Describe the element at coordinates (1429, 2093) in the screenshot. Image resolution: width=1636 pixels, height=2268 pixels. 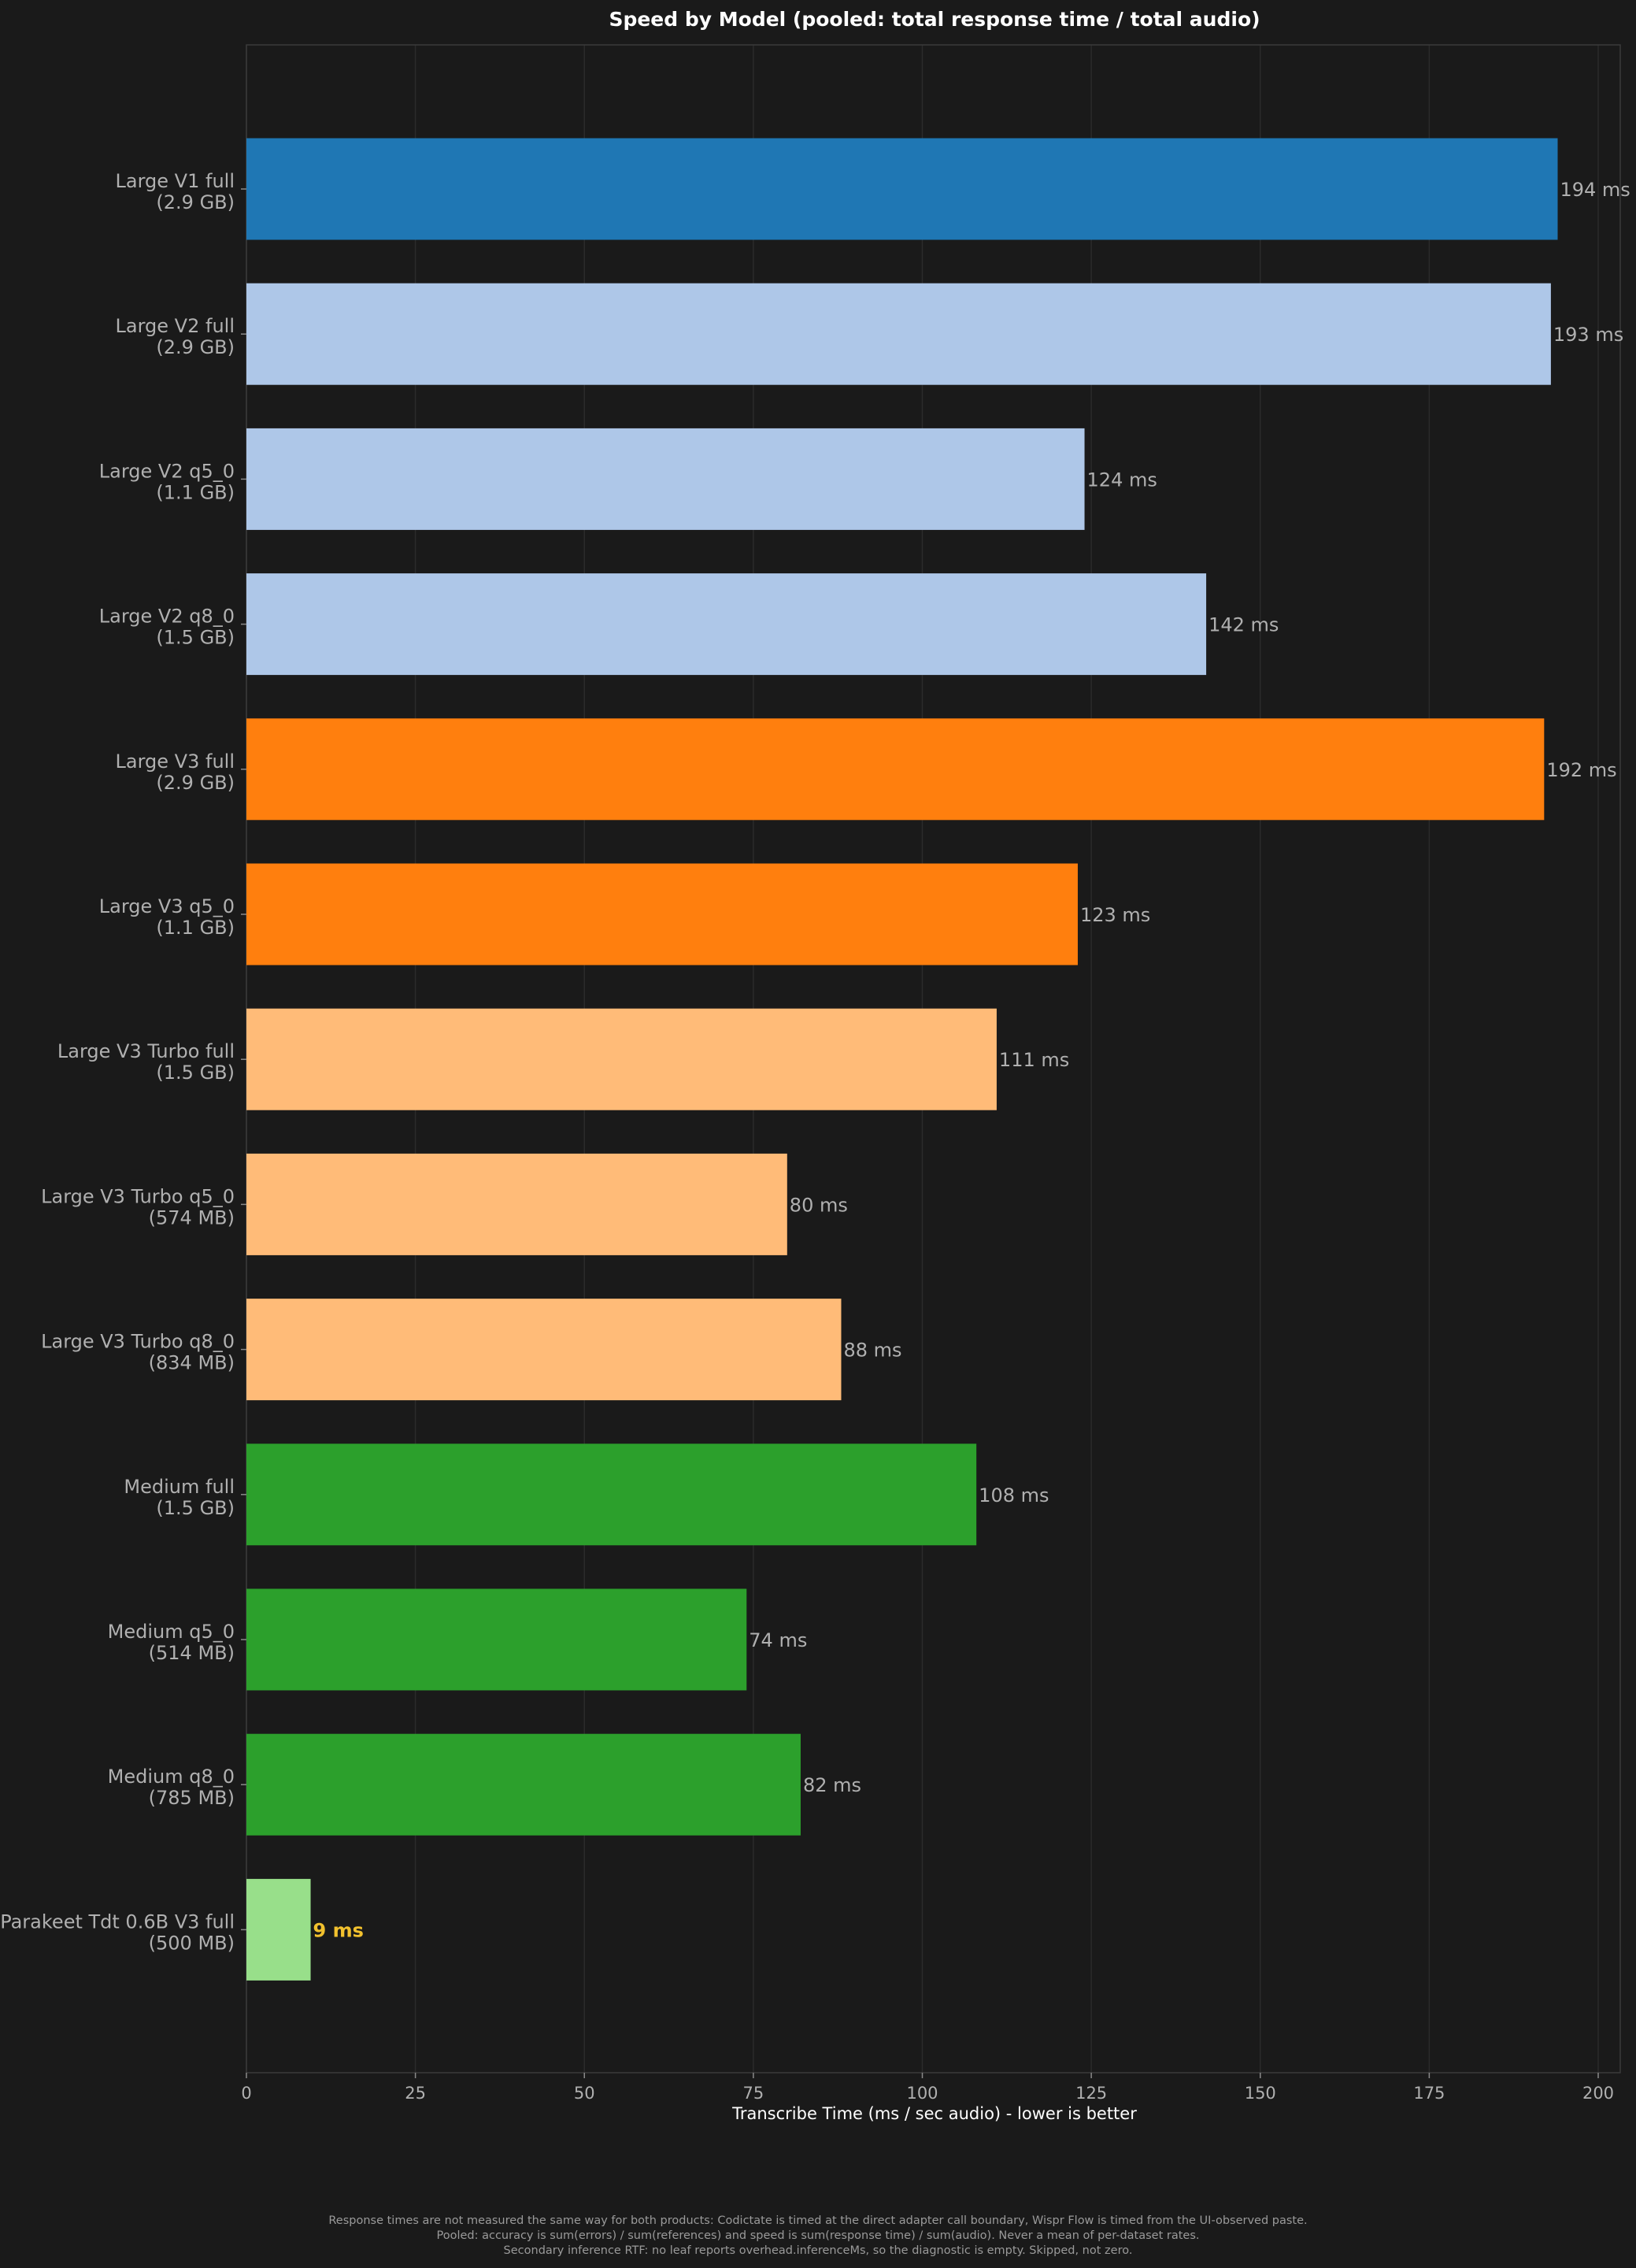
I see `x-tick-label-175: 175` at that location.